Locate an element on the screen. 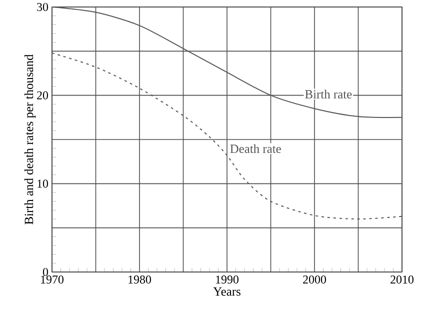  y-axis-title: Birth and death rates per thousand is located at coordinates (30, 139).